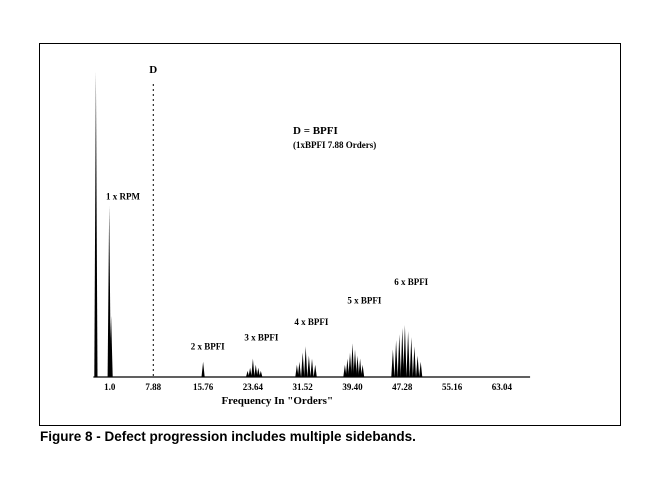 This screenshot has height=481, width=645. I want to click on harmonic-annotation: 1 x RPM, so click(123, 197).